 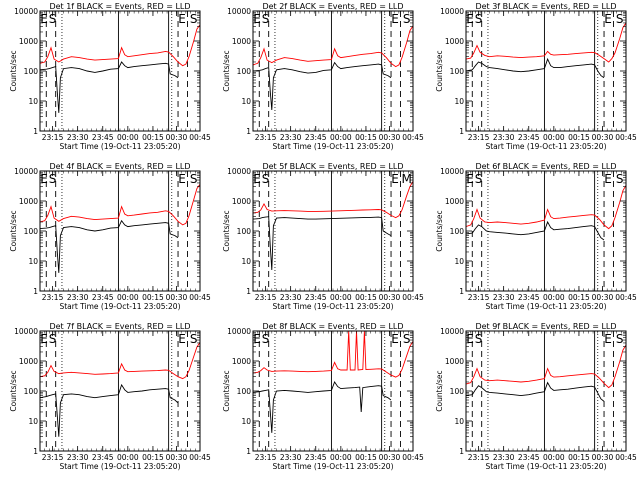 What do you see at coordinates (545, 326) in the screenshot?
I see `panel-title: Det 9f BLACK = Events, RED = LLD` at bounding box center [545, 326].